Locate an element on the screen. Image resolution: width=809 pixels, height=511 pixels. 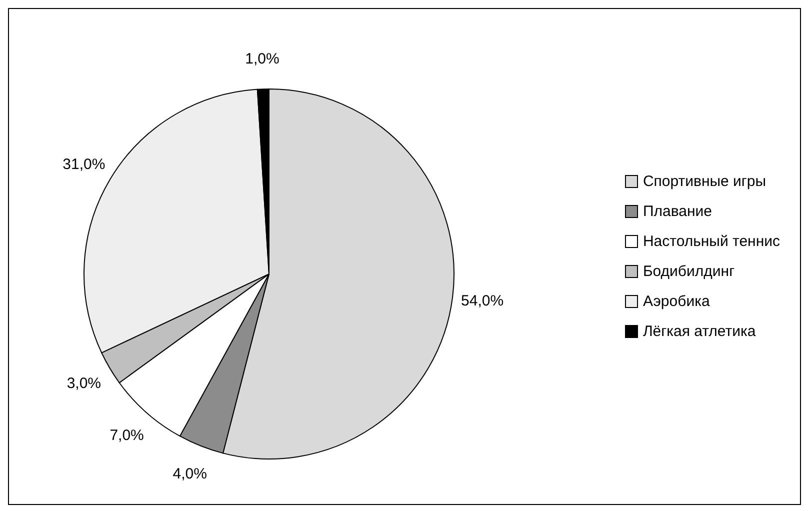
legend-label: Бодибилдинг is located at coordinates (688, 271).